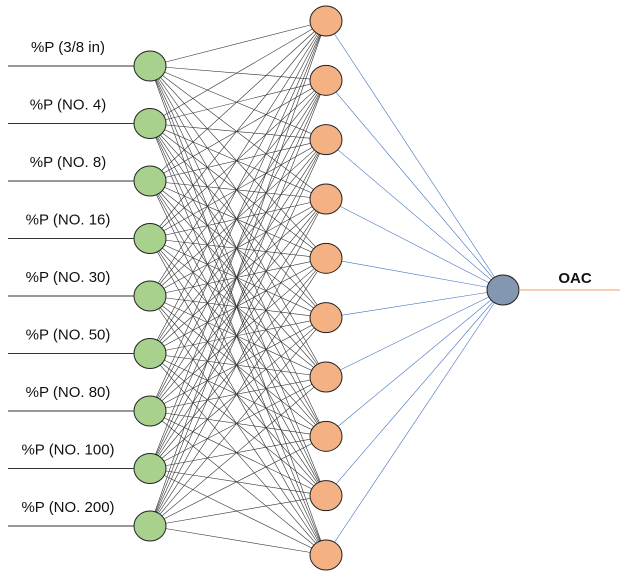  What do you see at coordinates (68, 47) in the screenshot?
I see `input-label: %P (3/8 in)` at bounding box center [68, 47].